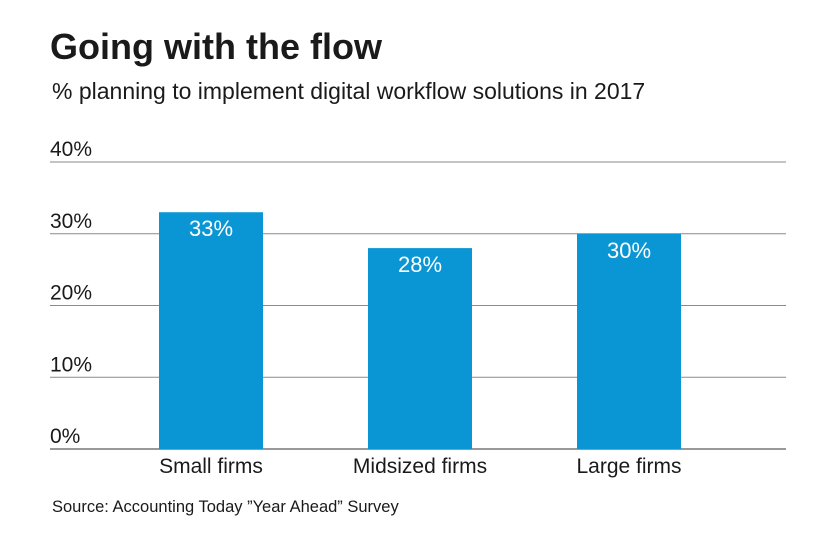 This screenshot has width=840, height=547. What do you see at coordinates (629, 341) in the screenshot?
I see `bar-large-firms` at bounding box center [629, 341].